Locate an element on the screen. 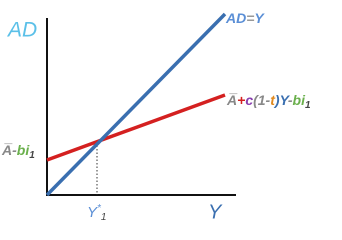 This screenshot has height=240, width=342. label-part: c is located at coordinates (249, 100).